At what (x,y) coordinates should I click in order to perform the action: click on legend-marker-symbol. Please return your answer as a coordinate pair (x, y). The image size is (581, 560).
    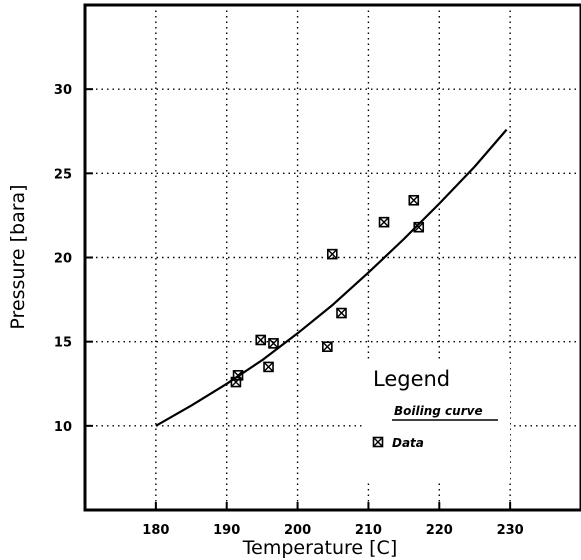
    Looking at the image, I should click on (378, 442).